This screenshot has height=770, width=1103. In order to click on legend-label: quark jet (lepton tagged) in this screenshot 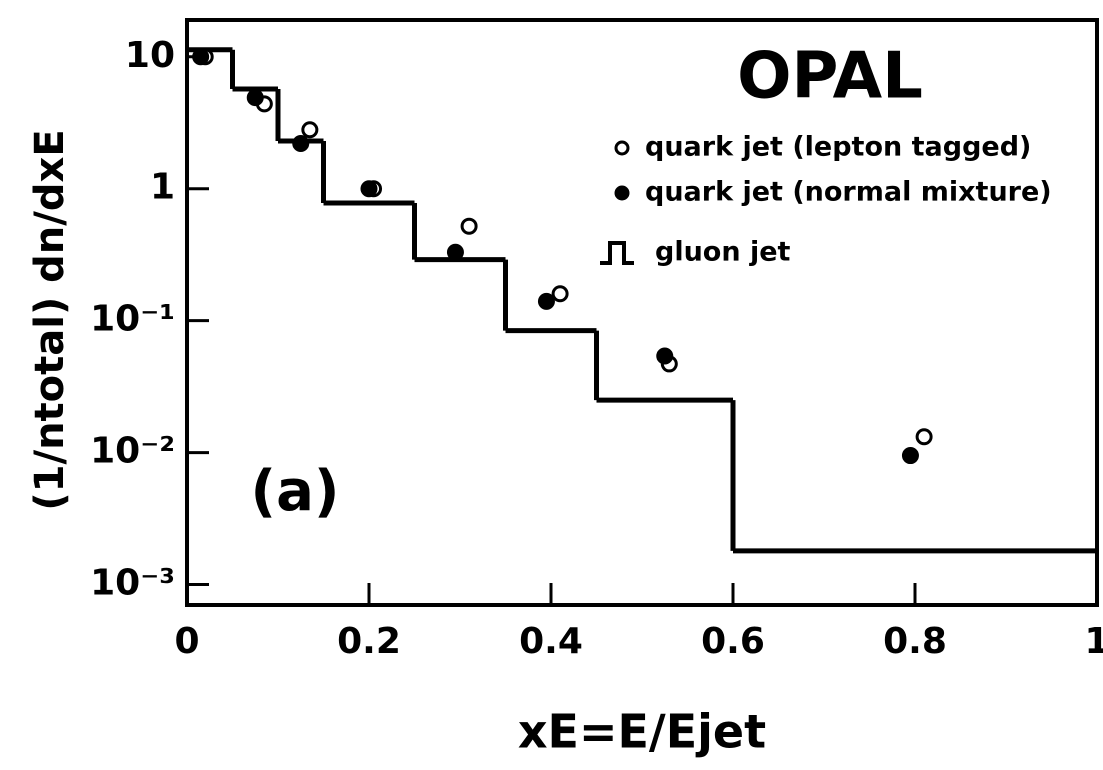, I will do `click(838, 147)`.